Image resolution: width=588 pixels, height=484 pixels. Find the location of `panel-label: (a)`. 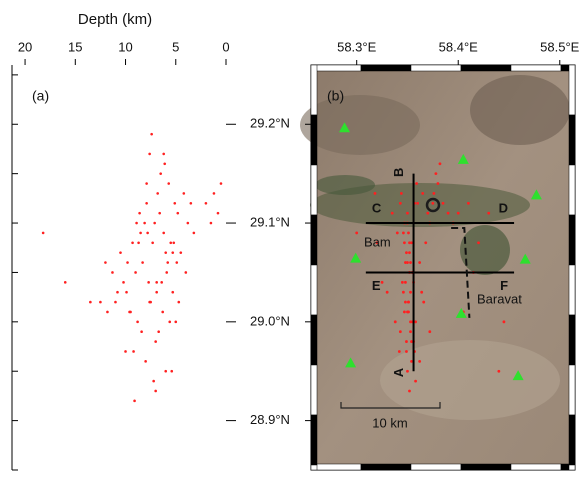

panel-label: (a) is located at coordinates (40, 96).